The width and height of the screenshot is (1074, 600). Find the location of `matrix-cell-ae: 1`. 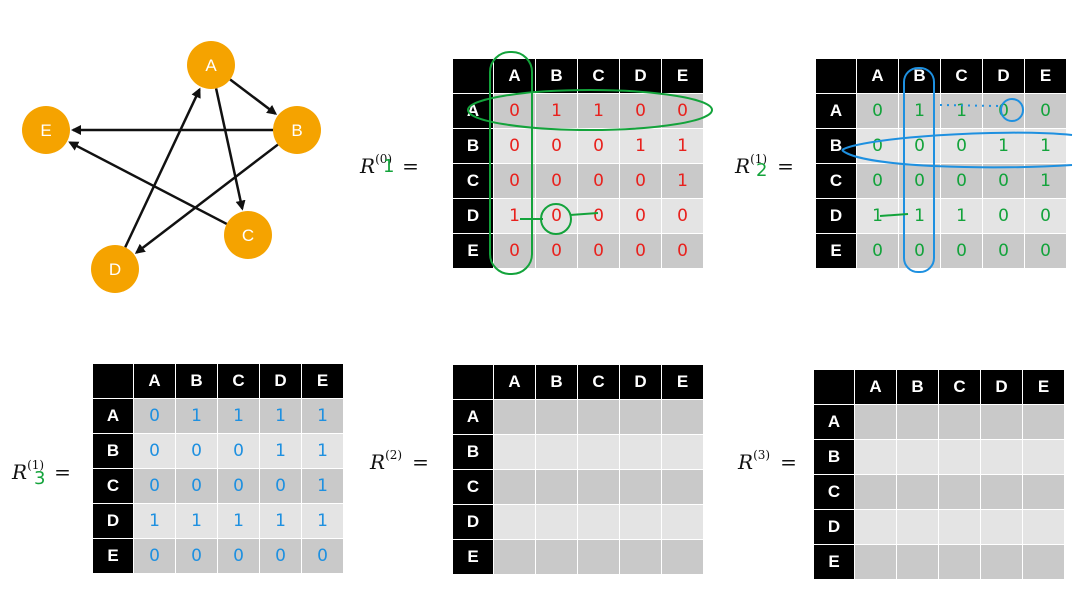

matrix-cell-ae: 1 is located at coordinates (322, 416).